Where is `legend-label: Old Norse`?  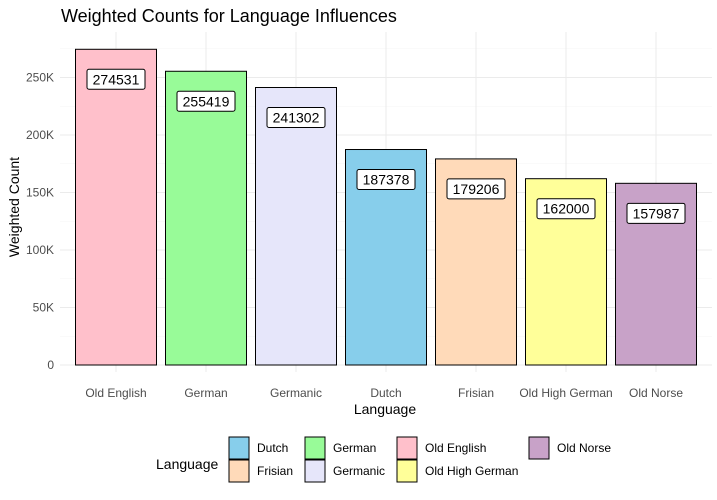
legend-label: Old Norse is located at coordinates (584, 448).